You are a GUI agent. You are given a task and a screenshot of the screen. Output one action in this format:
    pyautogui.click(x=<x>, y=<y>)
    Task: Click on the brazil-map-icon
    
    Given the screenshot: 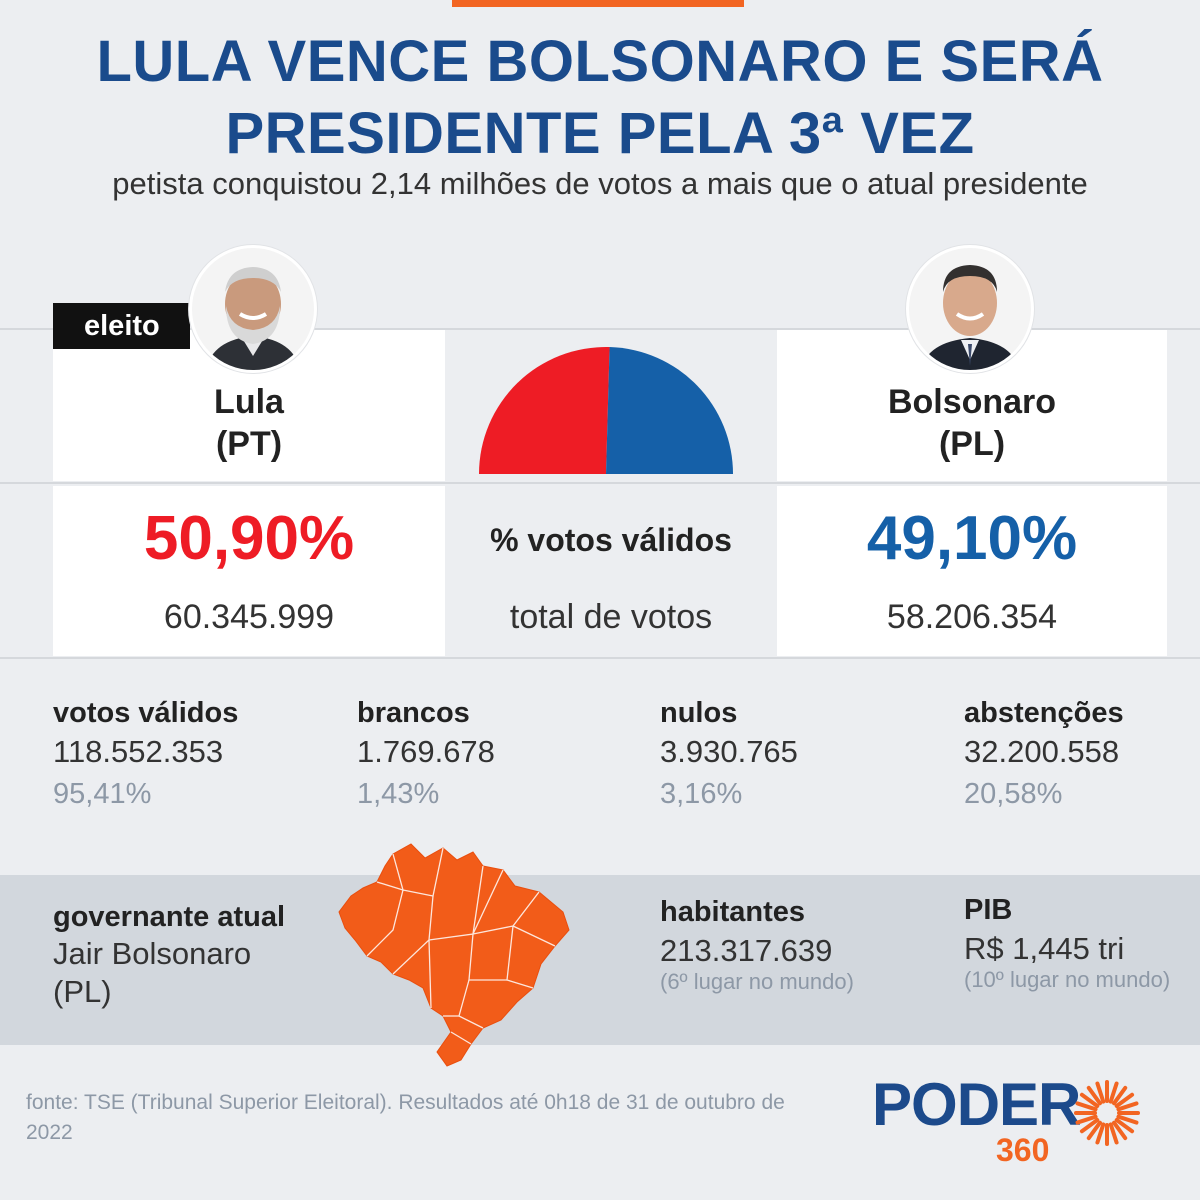 What is the action you would take?
    pyautogui.click(x=454, y=955)
    